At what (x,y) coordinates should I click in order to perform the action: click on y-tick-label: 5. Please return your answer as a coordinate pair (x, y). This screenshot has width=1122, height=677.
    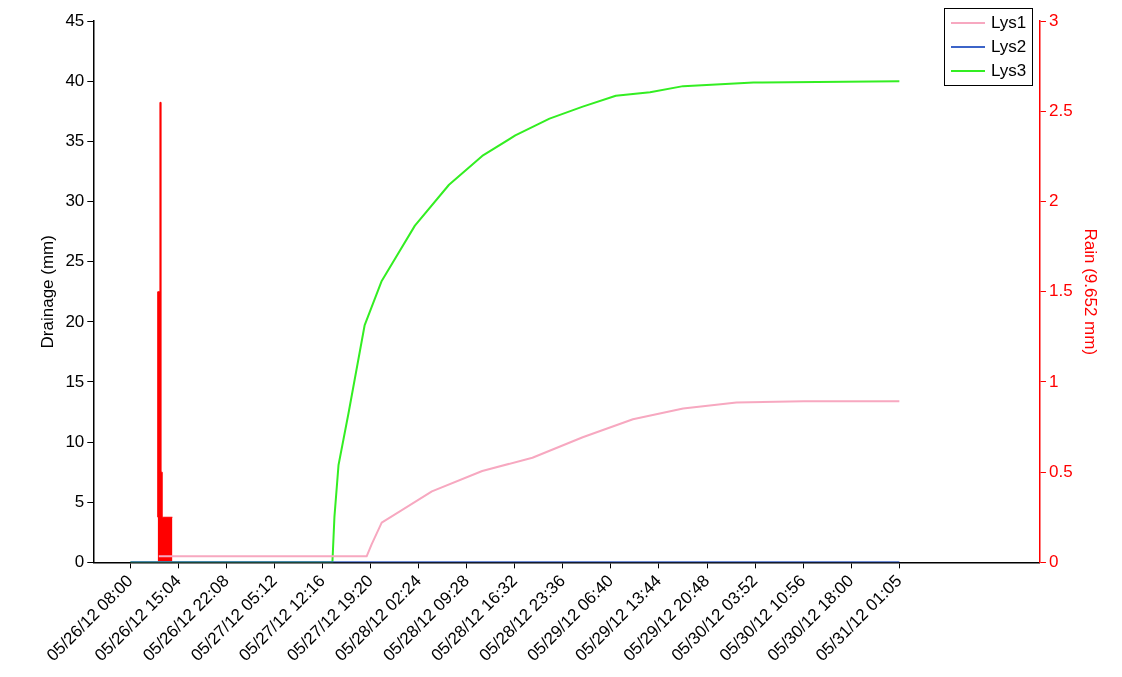
    Looking at the image, I should click on (79, 501).